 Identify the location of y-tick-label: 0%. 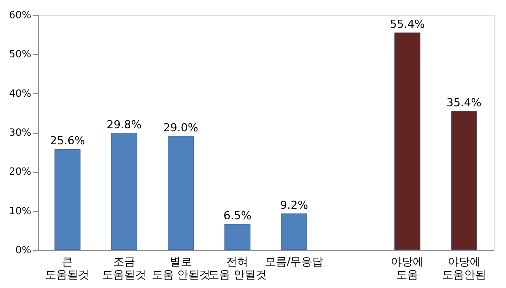
(24, 251).